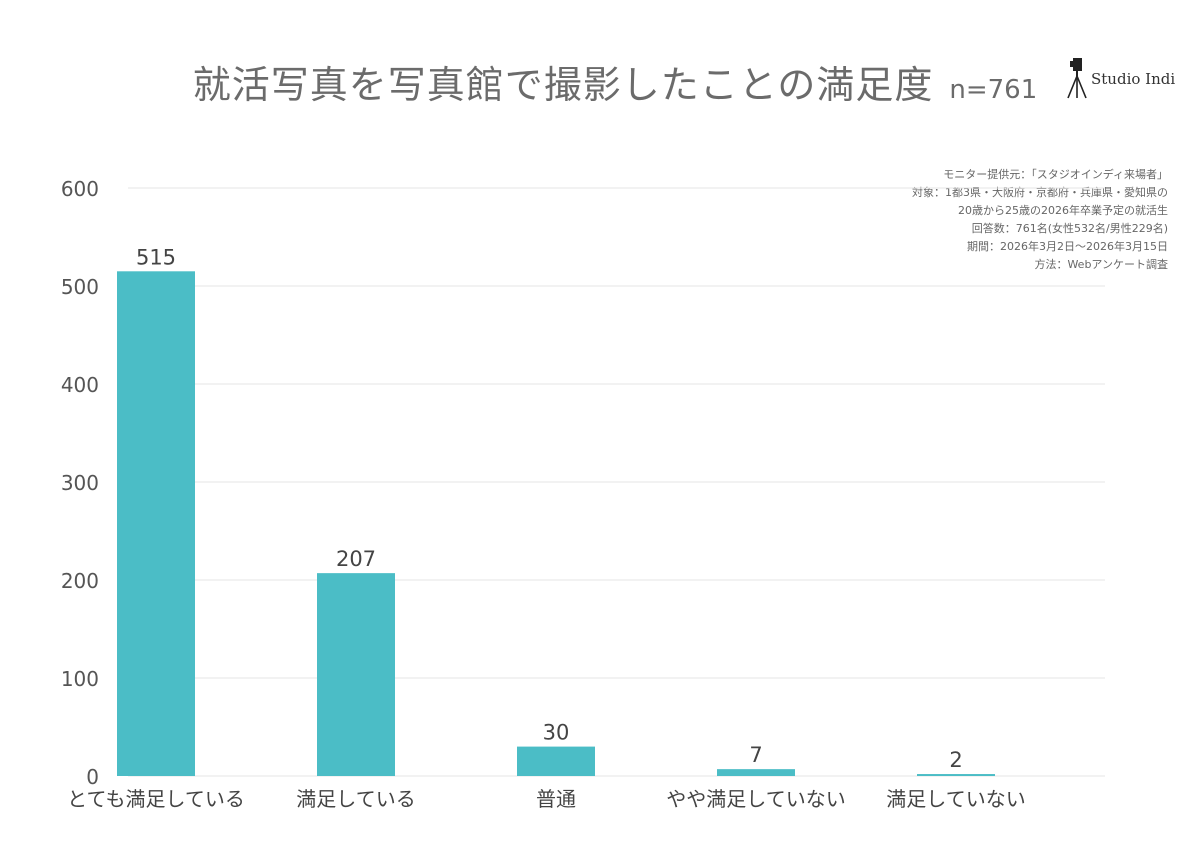 The height and width of the screenshot is (858, 1200). What do you see at coordinates (1069, 228) in the screenshot?
I see `note-line: 回答数：761名(女性532名/男性229名)` at bounding box center [1069, 228].